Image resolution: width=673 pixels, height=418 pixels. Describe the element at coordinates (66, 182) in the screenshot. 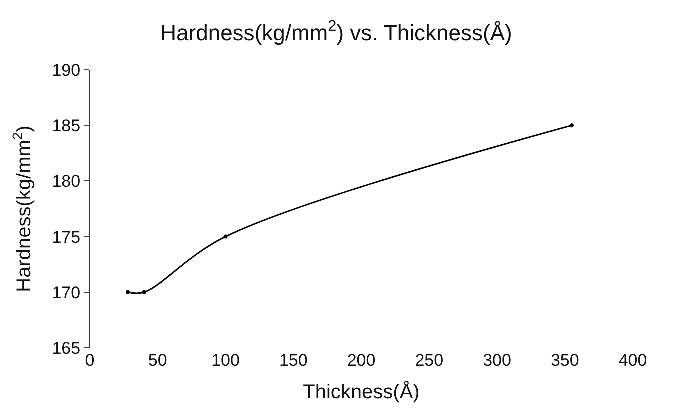

I see `y-tick-label: 180` at that location.